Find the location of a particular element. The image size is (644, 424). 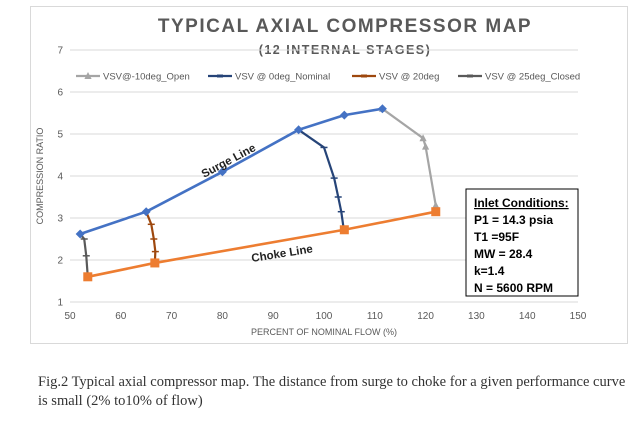

x-tick-label: 140 is located at coordinates (527, 316).